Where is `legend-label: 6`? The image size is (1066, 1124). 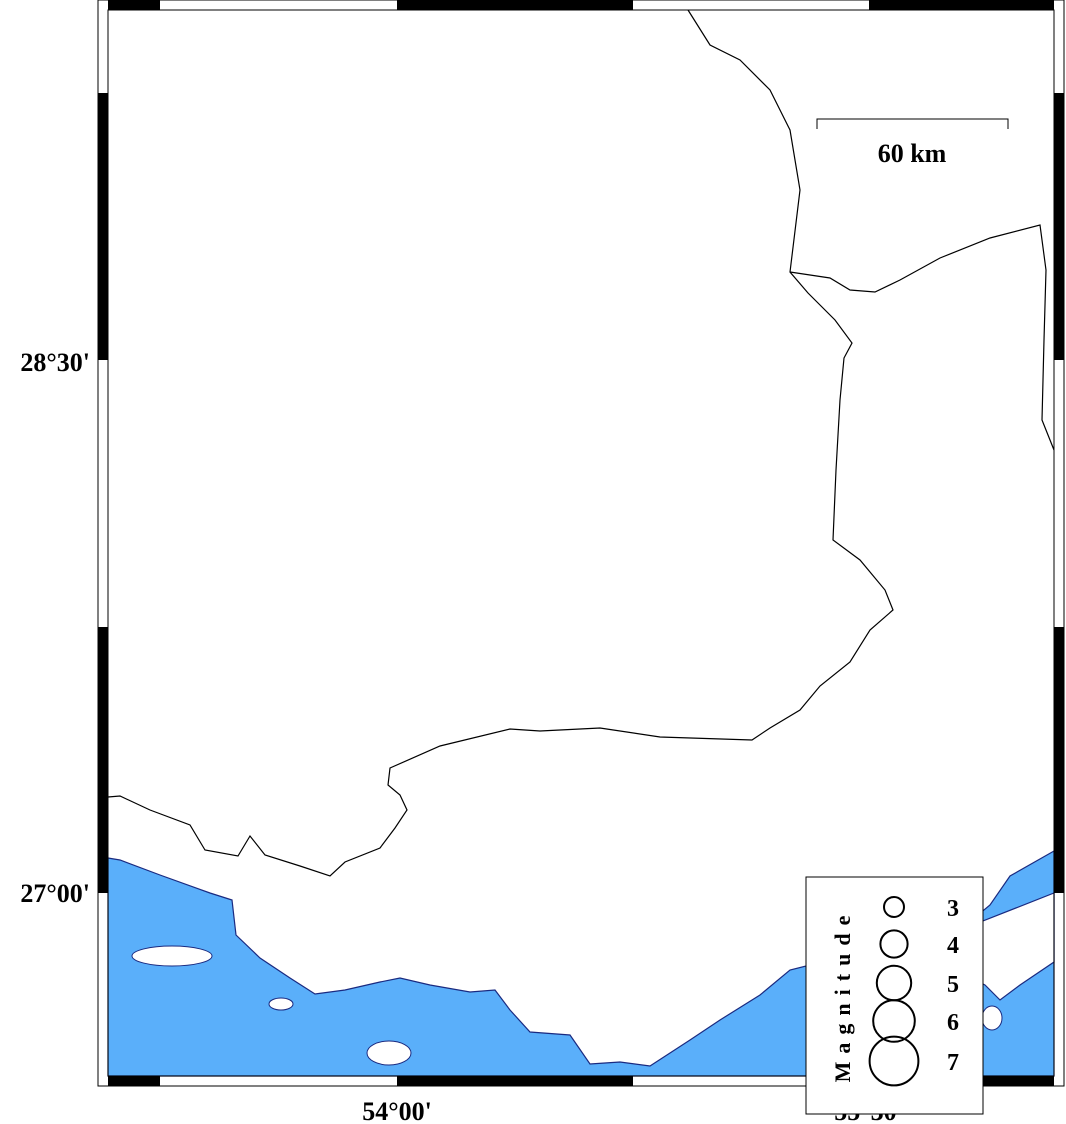 legend-label: 6 is located at coordinates (953, 1023).